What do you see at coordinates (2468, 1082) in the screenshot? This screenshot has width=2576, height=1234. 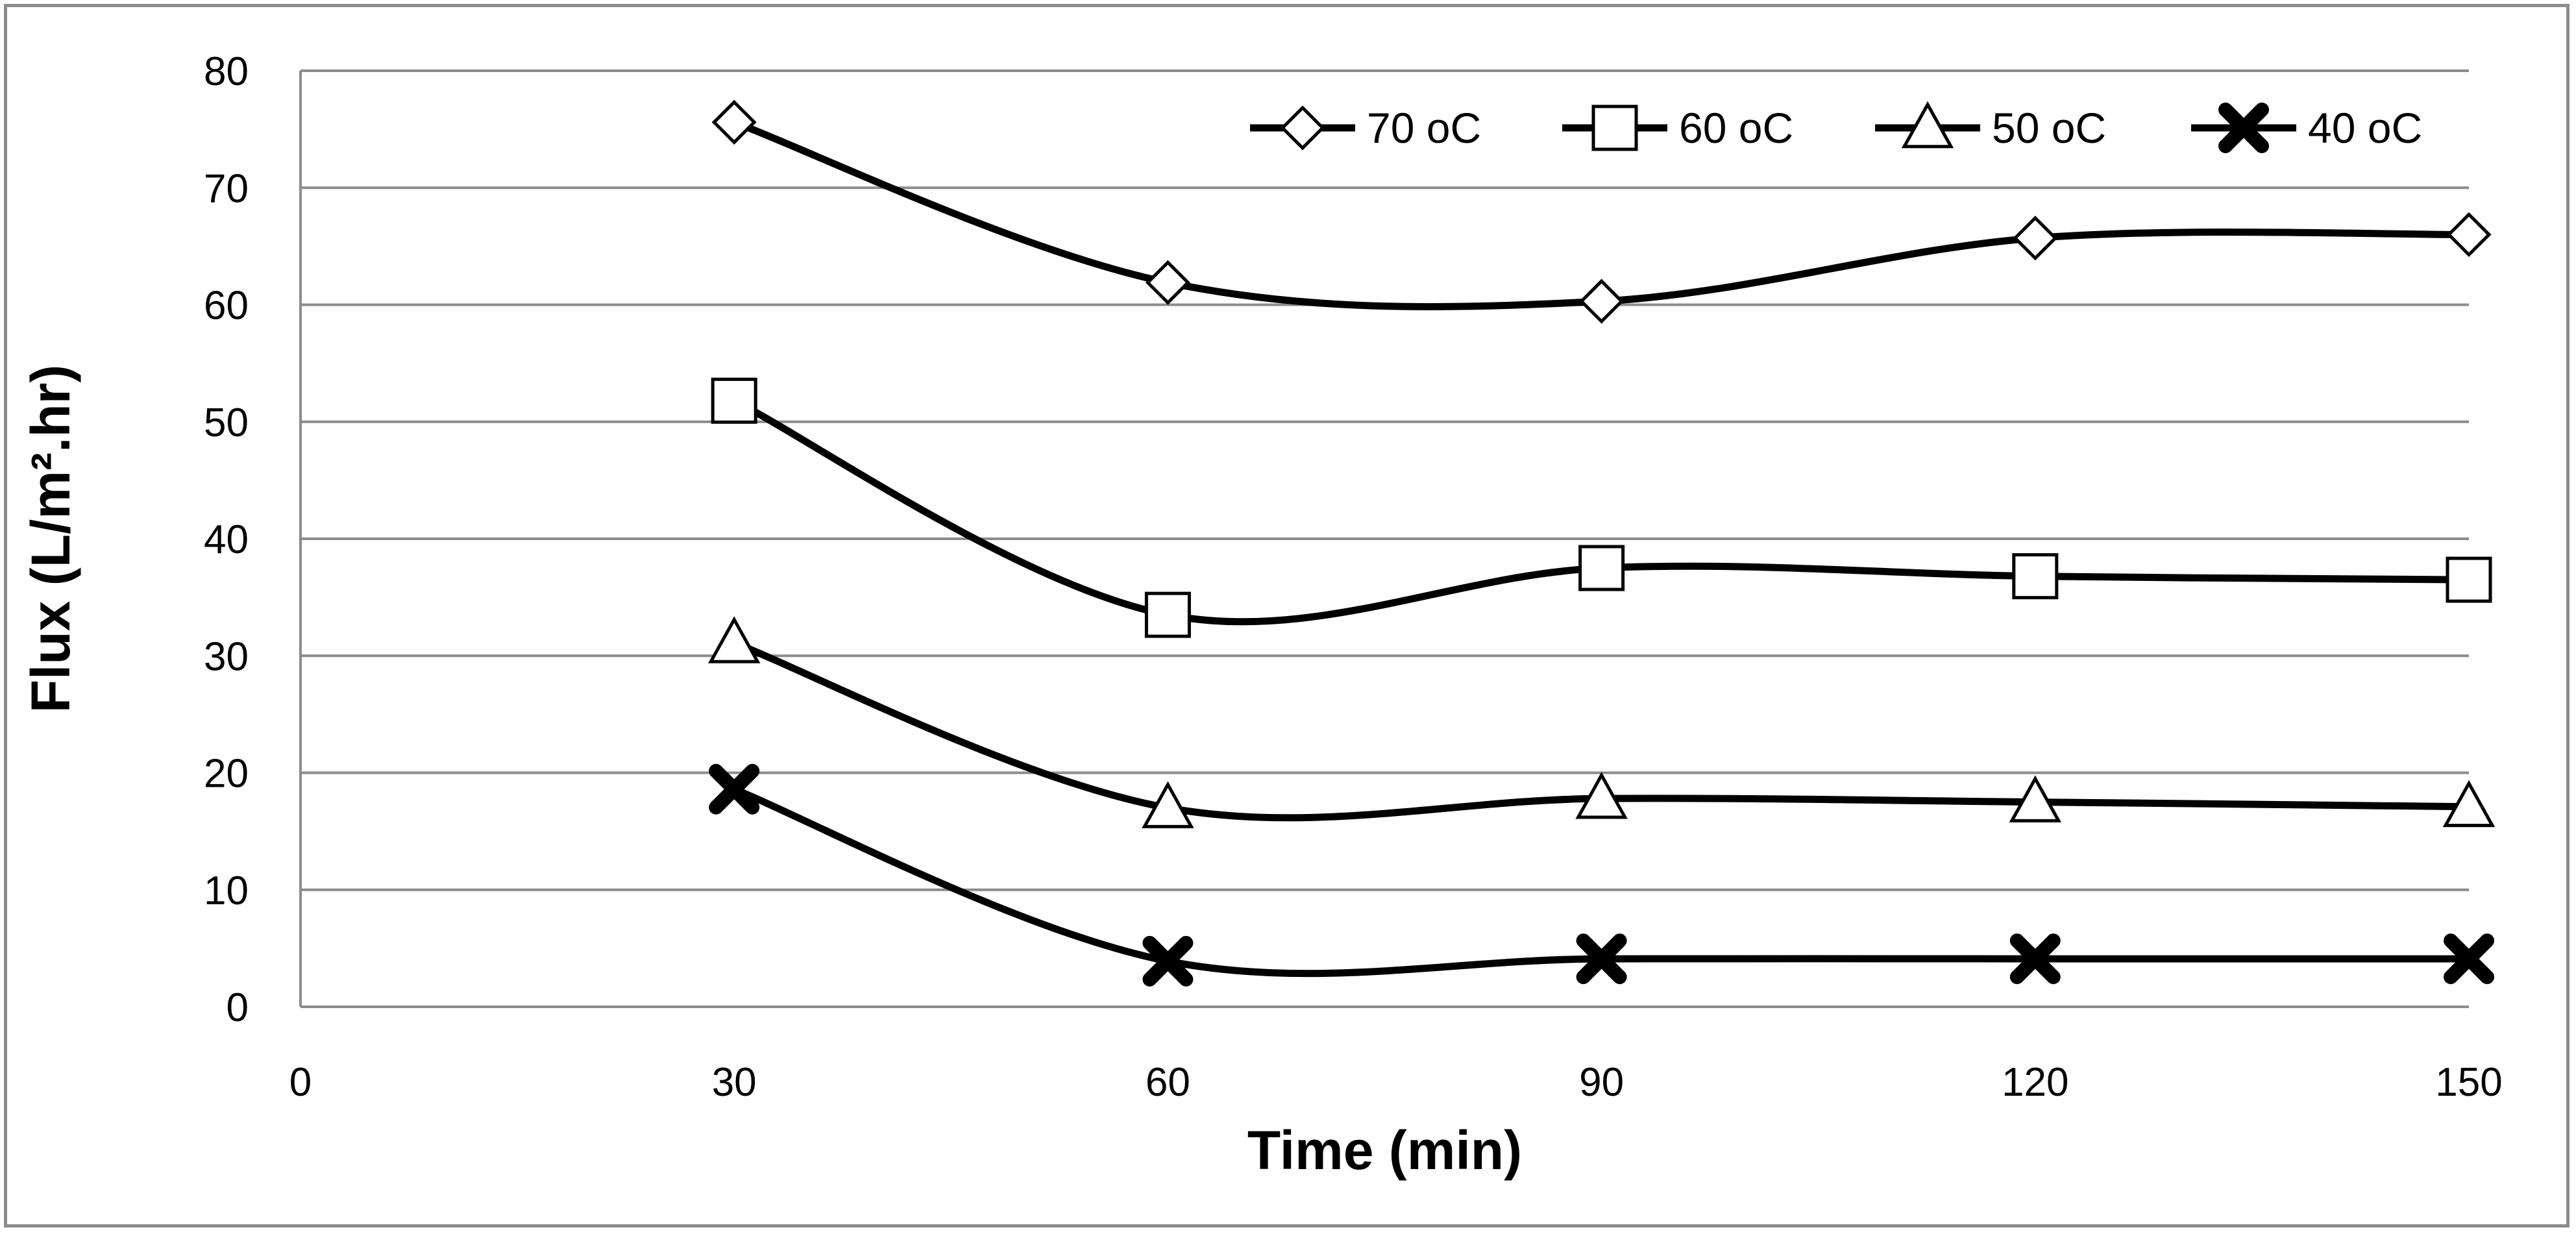 I see `x-tick-label: 150` at bounding box center [2468, 1082].